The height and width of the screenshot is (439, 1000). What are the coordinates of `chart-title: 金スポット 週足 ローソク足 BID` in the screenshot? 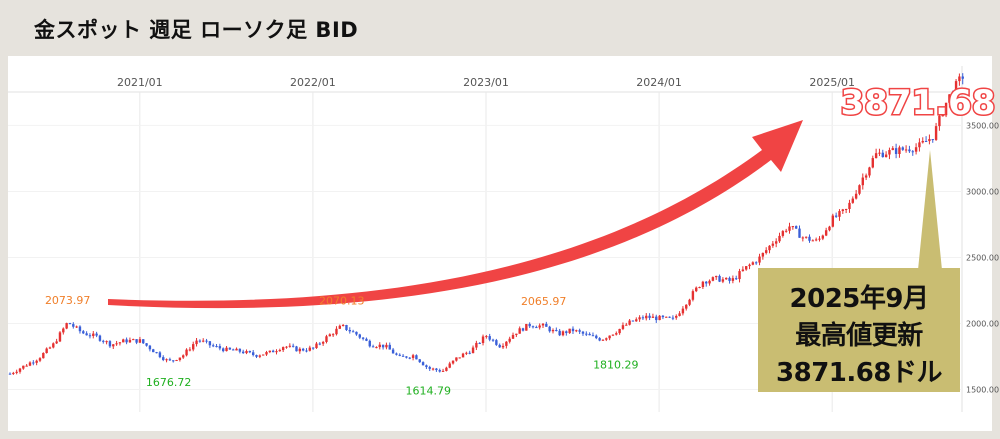 It's located at (196, 30).